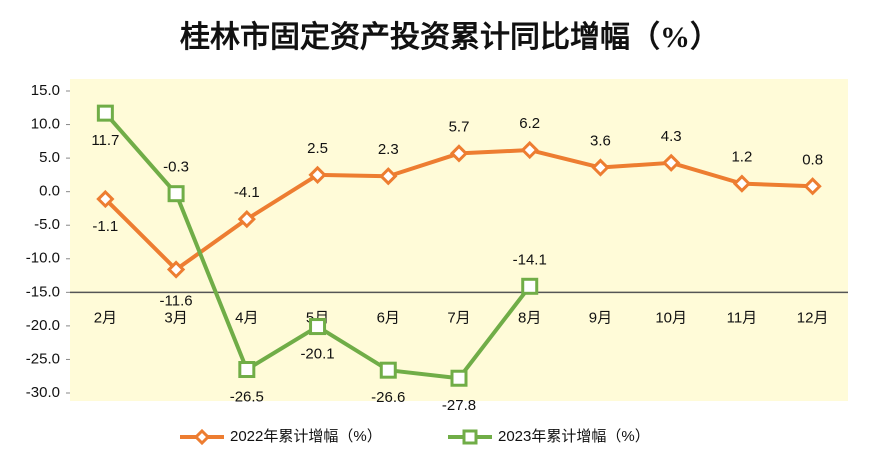 This screenshot has height=468, width=870. What do you see at coordinates (530, 259) in the screenshot?
I see `data-label: -14.1` at bounding box center [530, 259].